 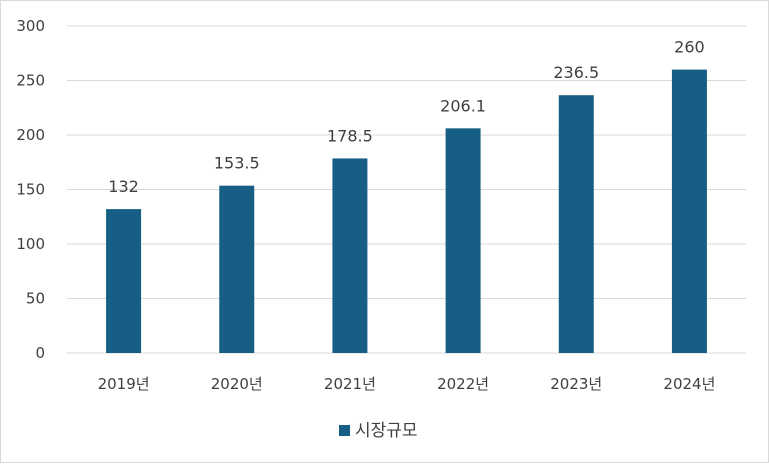 What do you see at coordinates (30, 135) in the screenshot?
I see `y-tick-label: 200` at bounding box center [30, 135].